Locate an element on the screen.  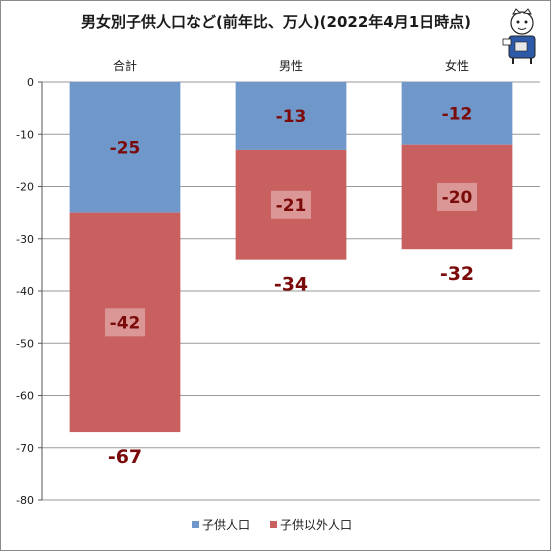
chart-title: 男女別子供人口など(前年比、万人)(2022年4月1日時点) is located at coordinates (276, 22).